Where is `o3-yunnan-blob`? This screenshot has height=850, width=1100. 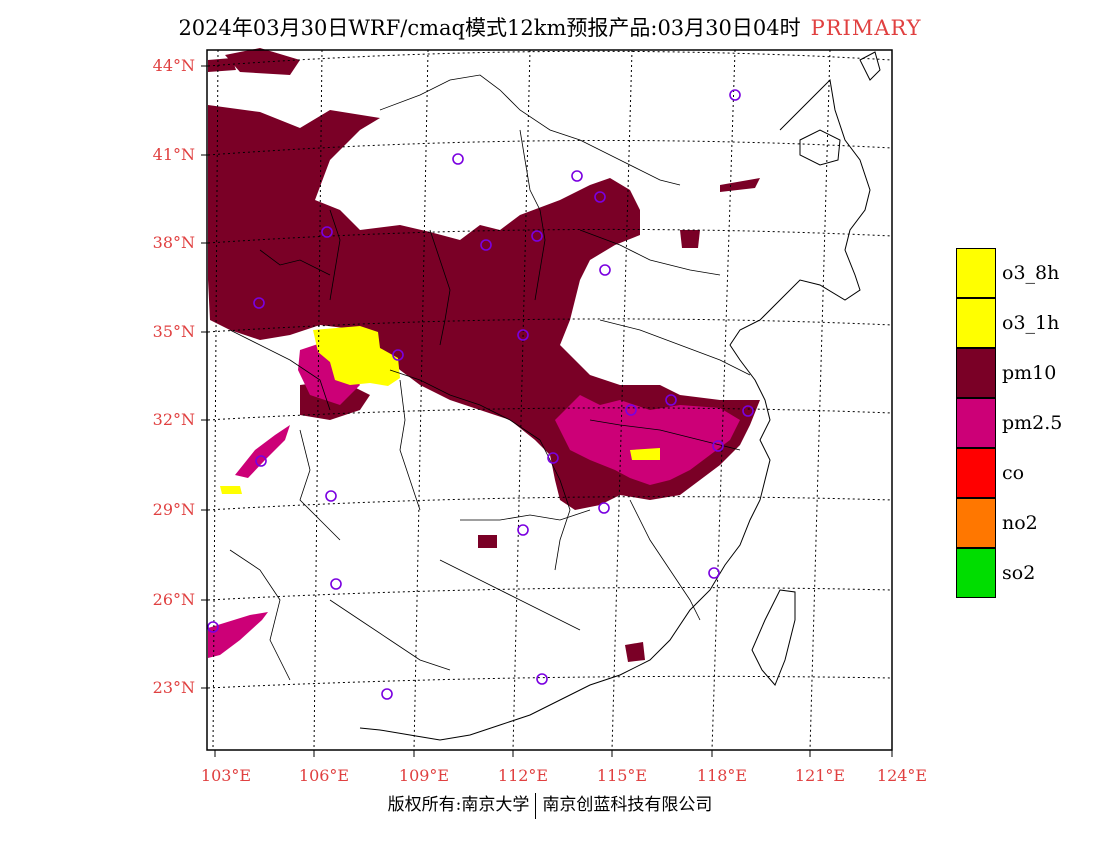
o3-yunnan-blob is located at coordinates (231, 490).